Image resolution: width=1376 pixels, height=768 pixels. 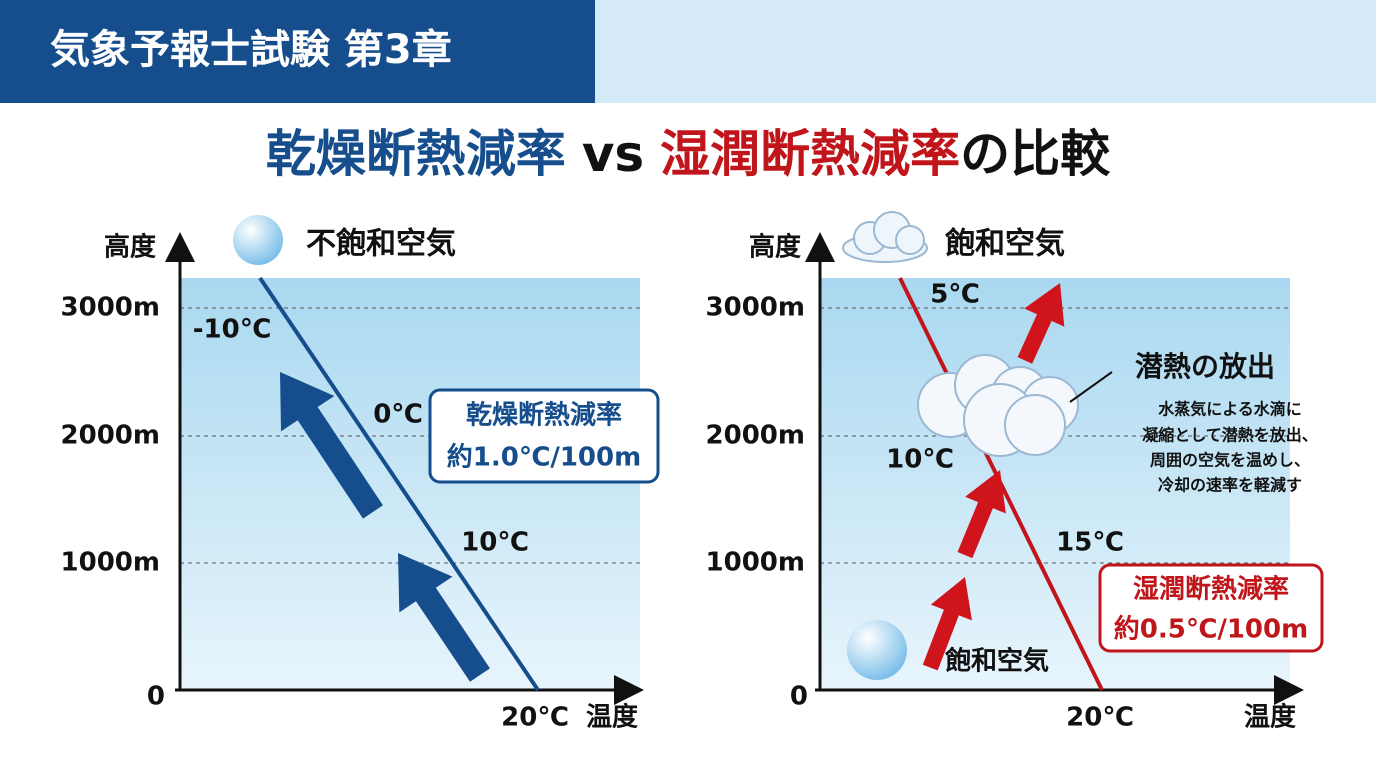 What do you see at coordinates (399, 484) in the screenshot?
I see `dry-adiabat-line` at bounding box center [399, 484].